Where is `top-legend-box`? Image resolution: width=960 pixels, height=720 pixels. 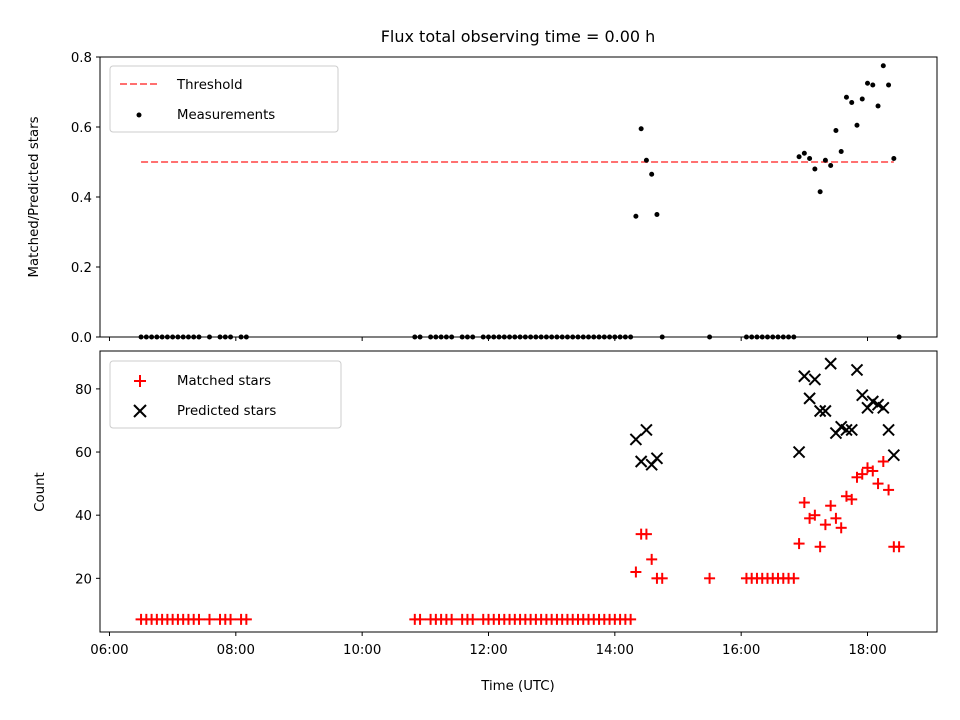
top-legend-box is located at coordinates (224, 99).